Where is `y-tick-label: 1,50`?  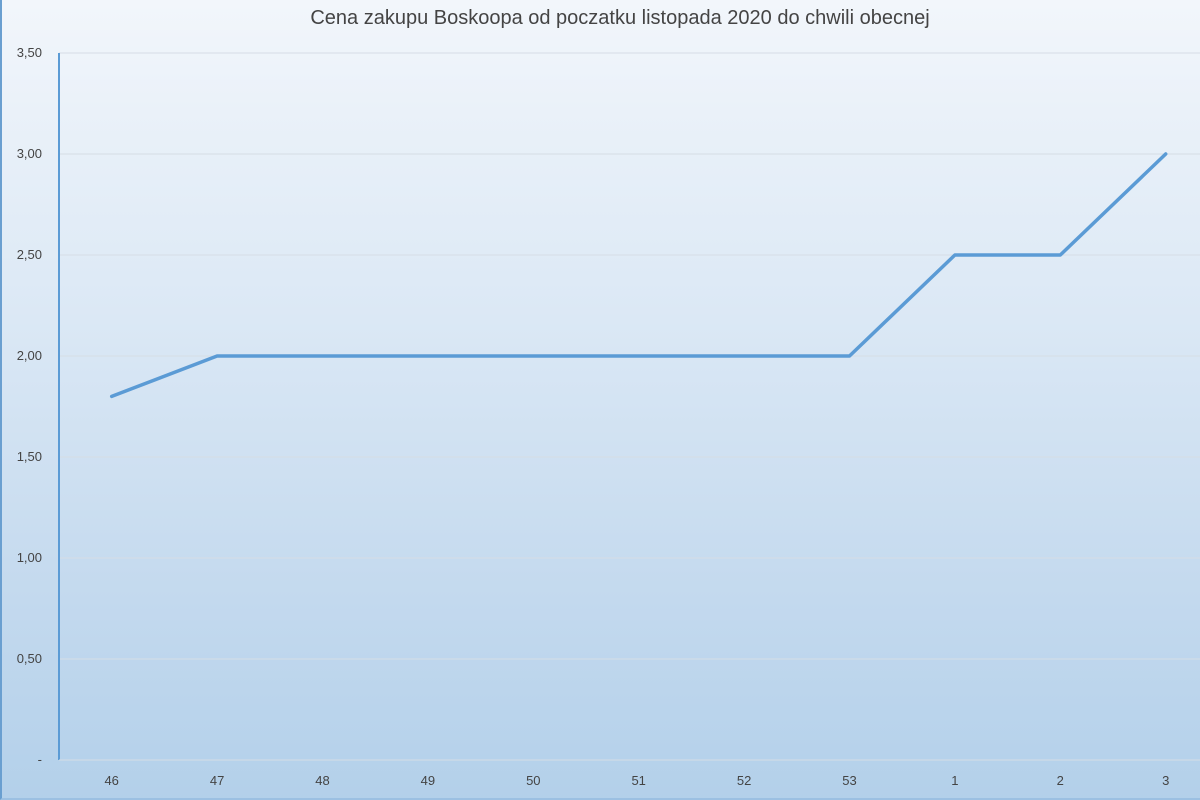
y-tick-label: 1,50 is located at coordinates (29, 456).